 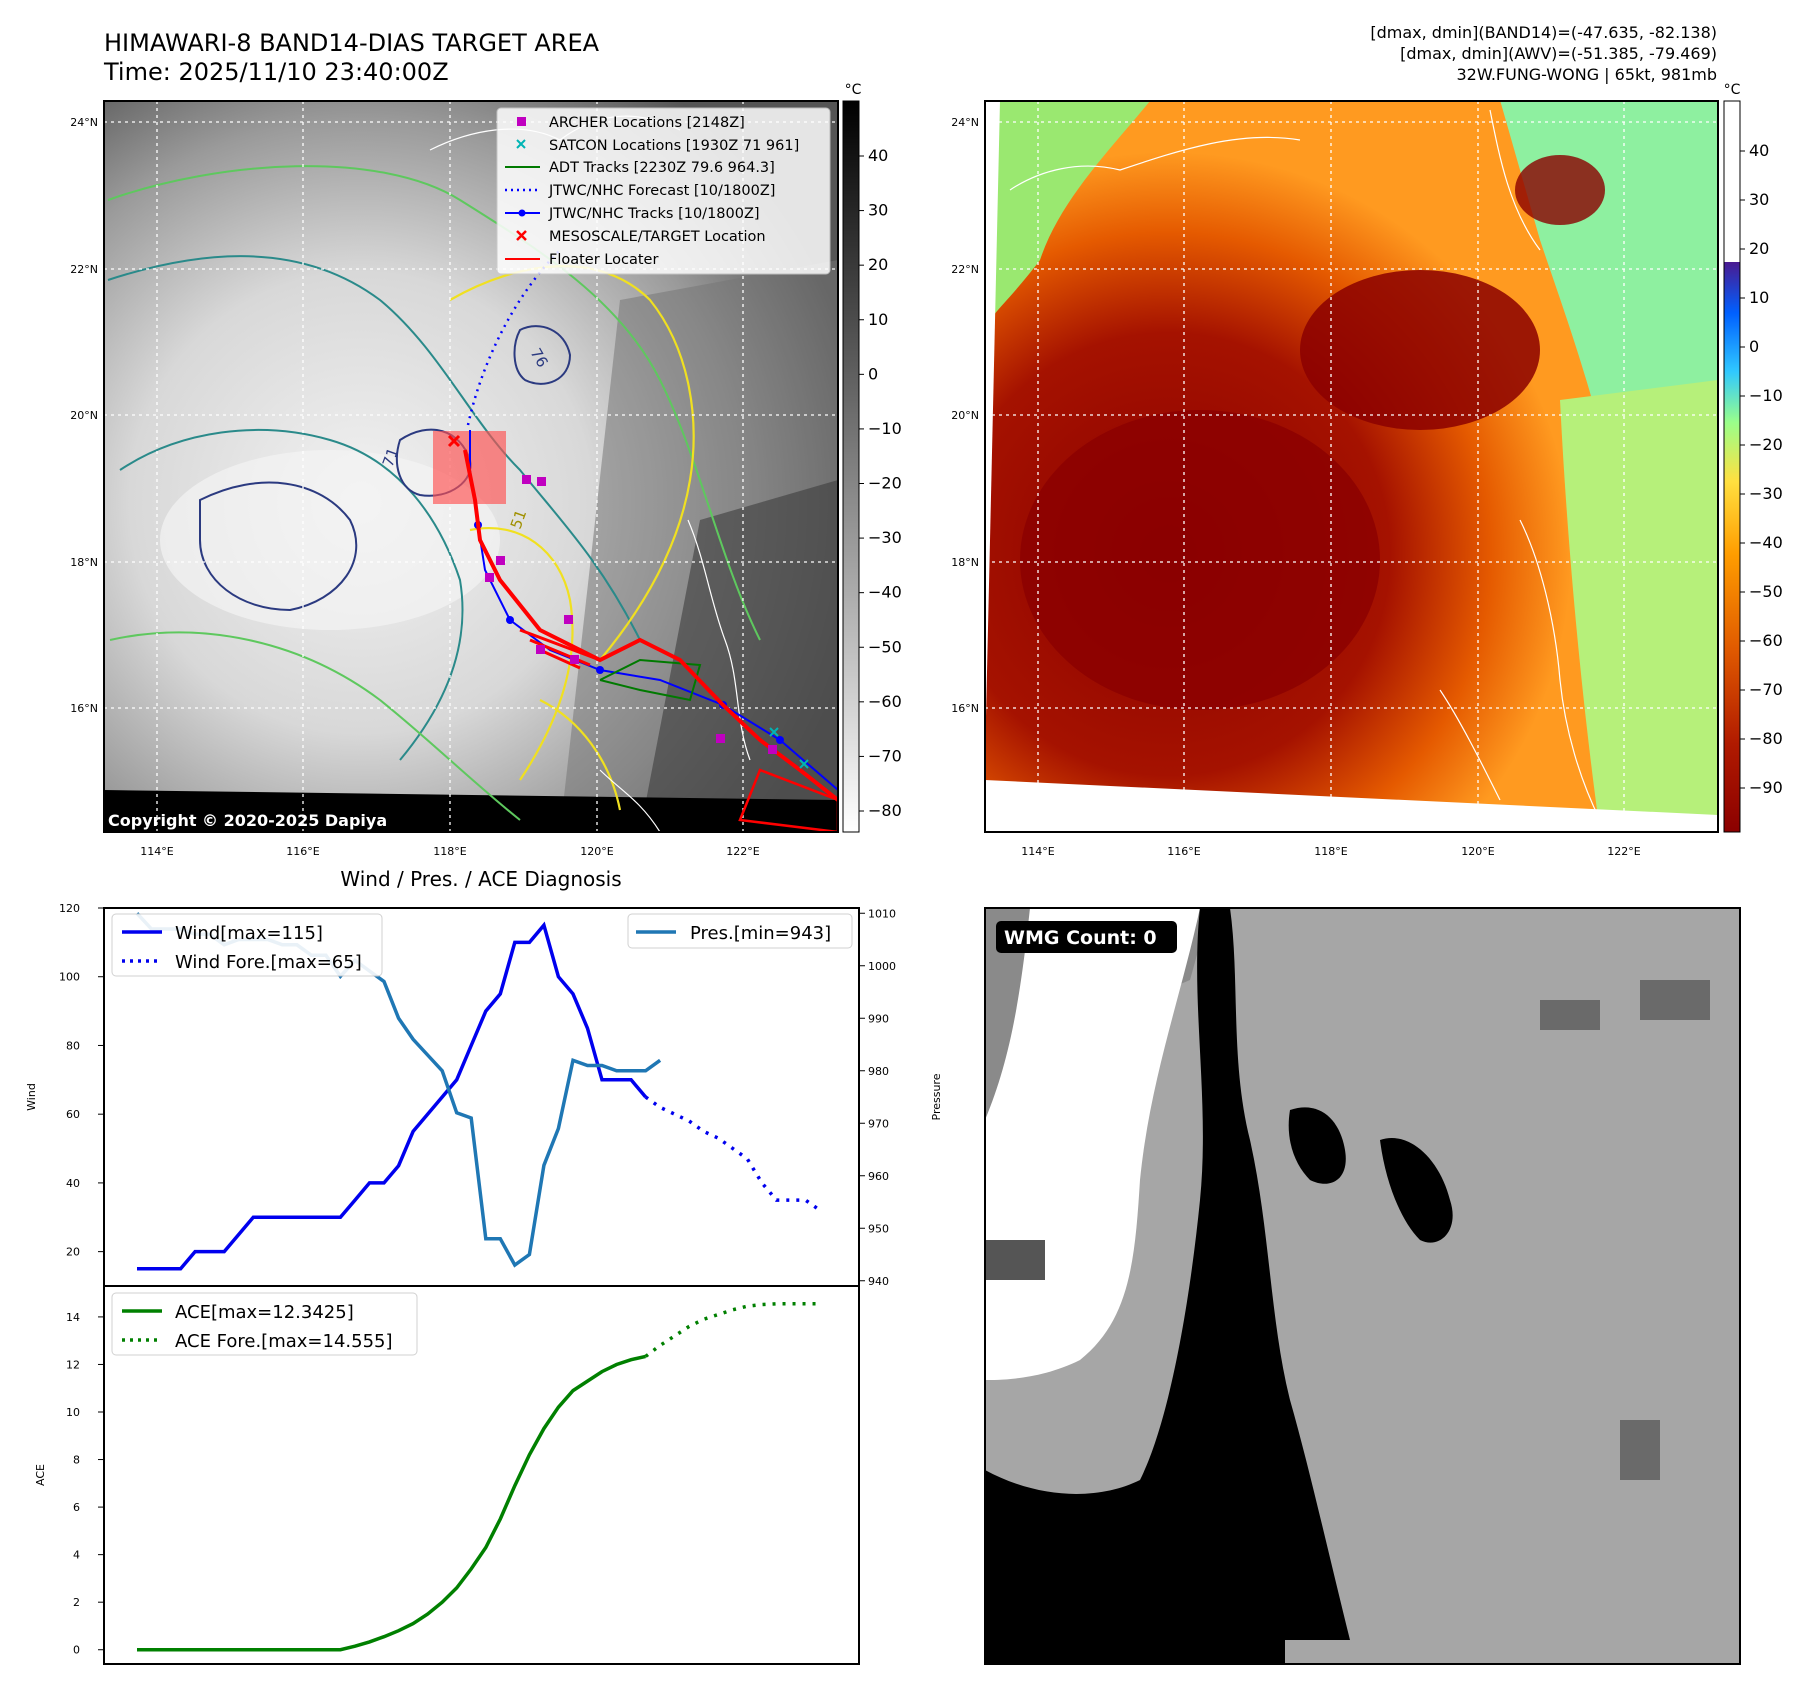 I want to click on color-colorbar-tick-label: −10, so click(x=1766, y=395).